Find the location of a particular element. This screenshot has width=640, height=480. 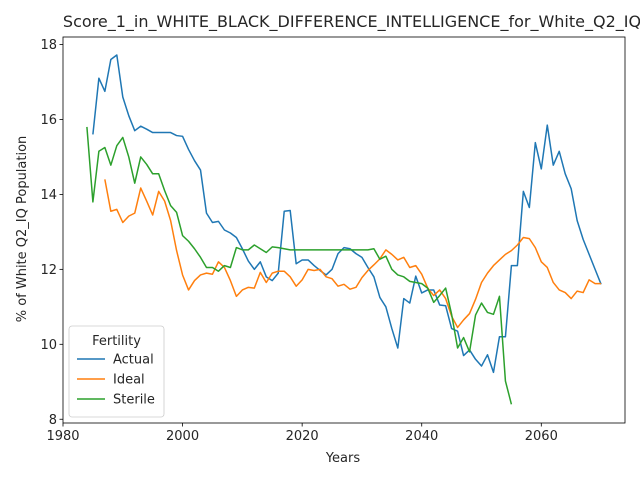

legend: Fertility Actual Ideal Sterile is located at coordinates (116, 371).